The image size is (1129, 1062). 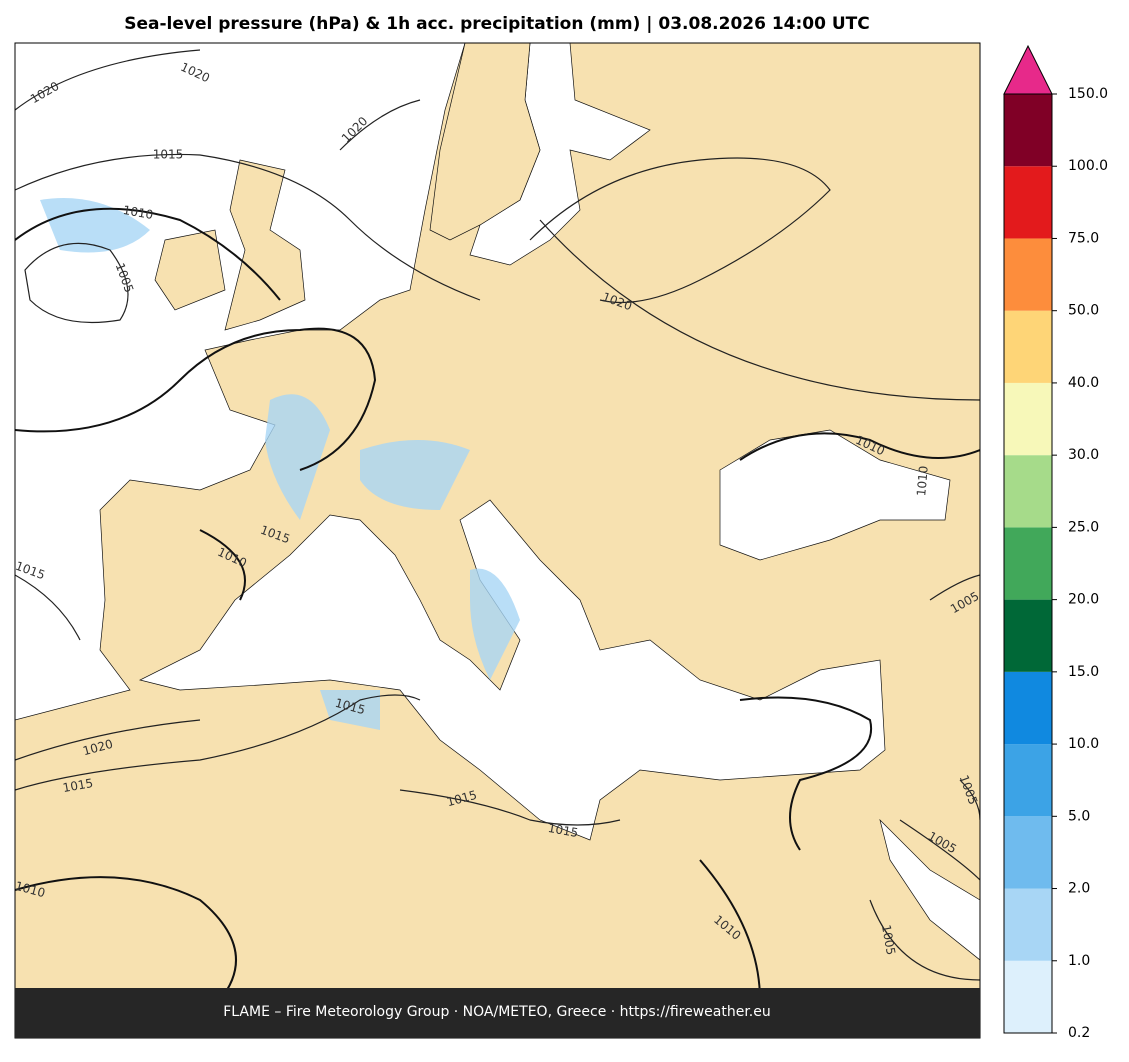 I want to click on colorbar-frame, so click(x=1028, y=563).